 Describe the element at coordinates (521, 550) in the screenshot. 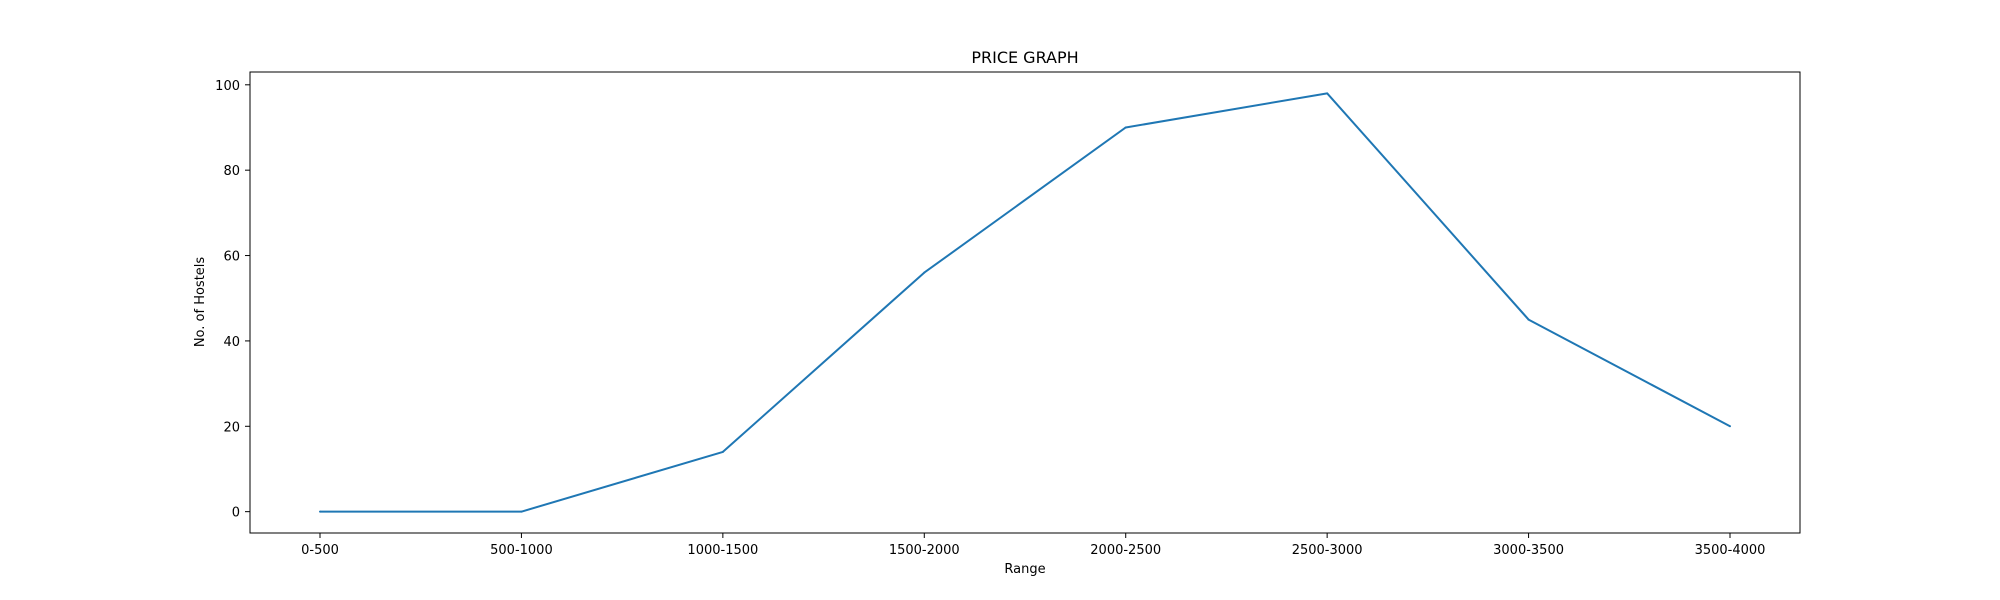

I see `x-tick-label: 500-1000` at that location.